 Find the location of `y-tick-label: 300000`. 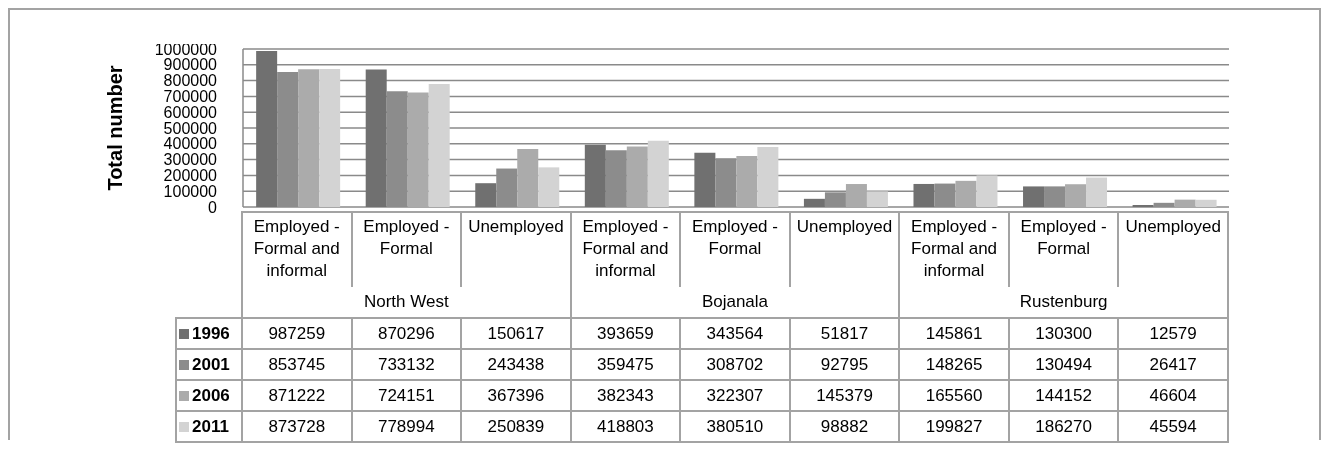

y-tick-label: 300000 is located at coordinates (190, 160).